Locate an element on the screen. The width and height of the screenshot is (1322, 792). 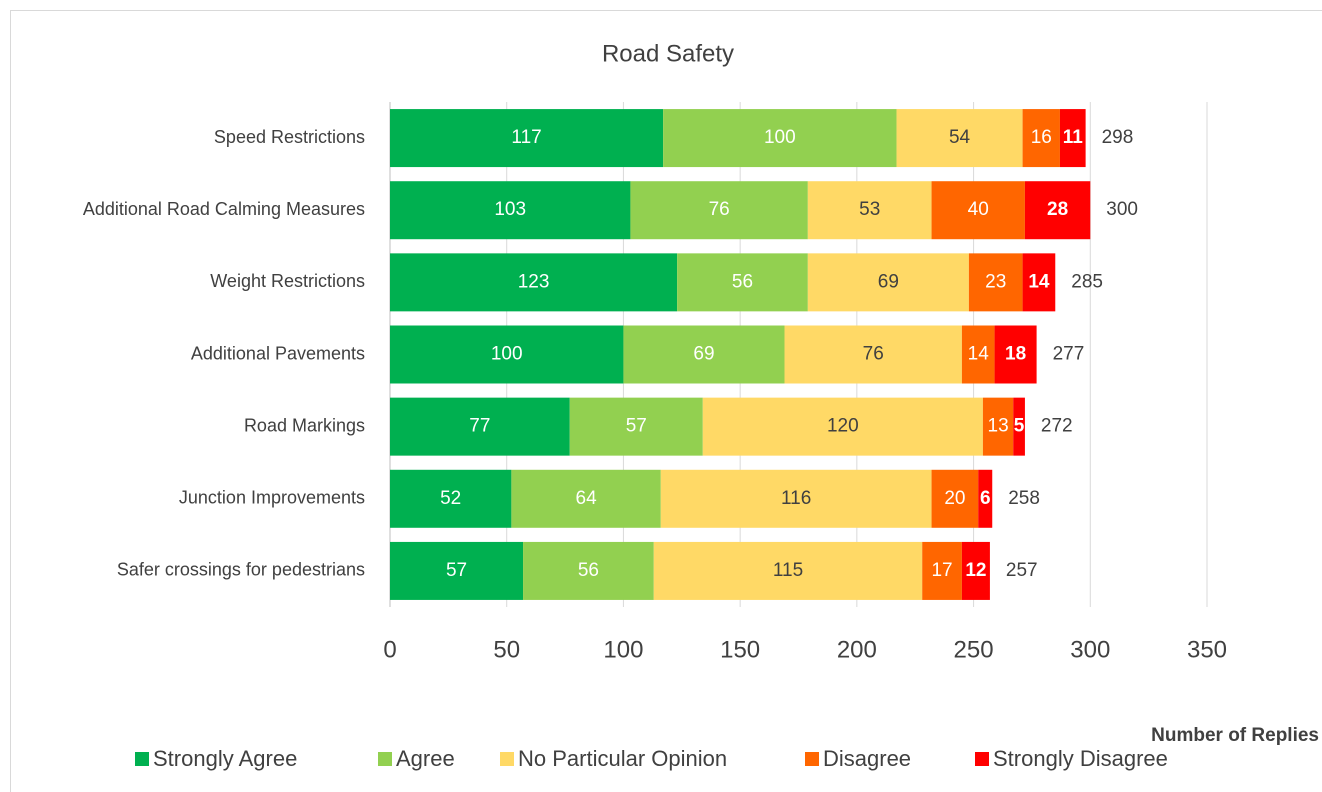
data-label: 20 is located at coordinates (954, 498).